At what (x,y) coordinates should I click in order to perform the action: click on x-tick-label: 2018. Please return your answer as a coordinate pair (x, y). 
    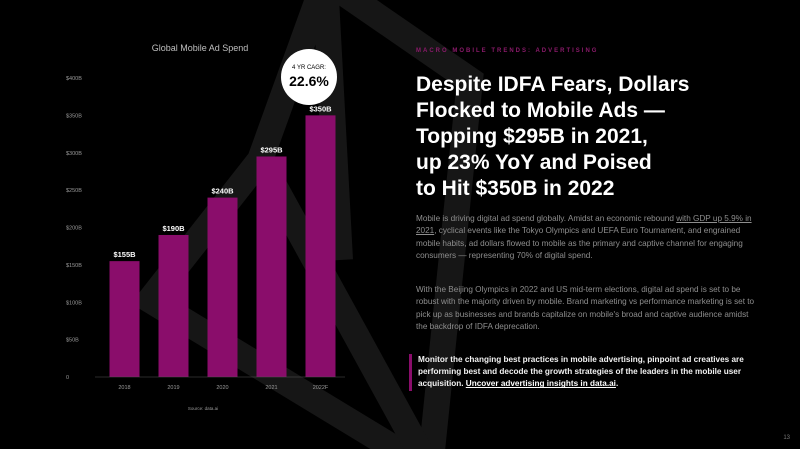
    Looking at the image, I should click on (124, 388).